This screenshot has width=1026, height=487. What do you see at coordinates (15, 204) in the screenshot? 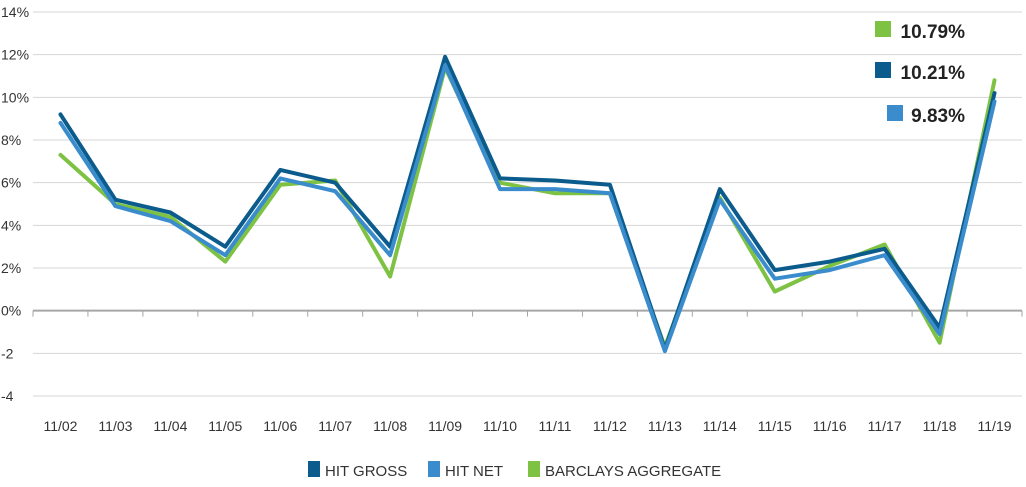
I see `y-axis-ticks: 14% 12% 10% 8% 6% 4% 2% 0% -2 -4` at bounding box center [15, 204].